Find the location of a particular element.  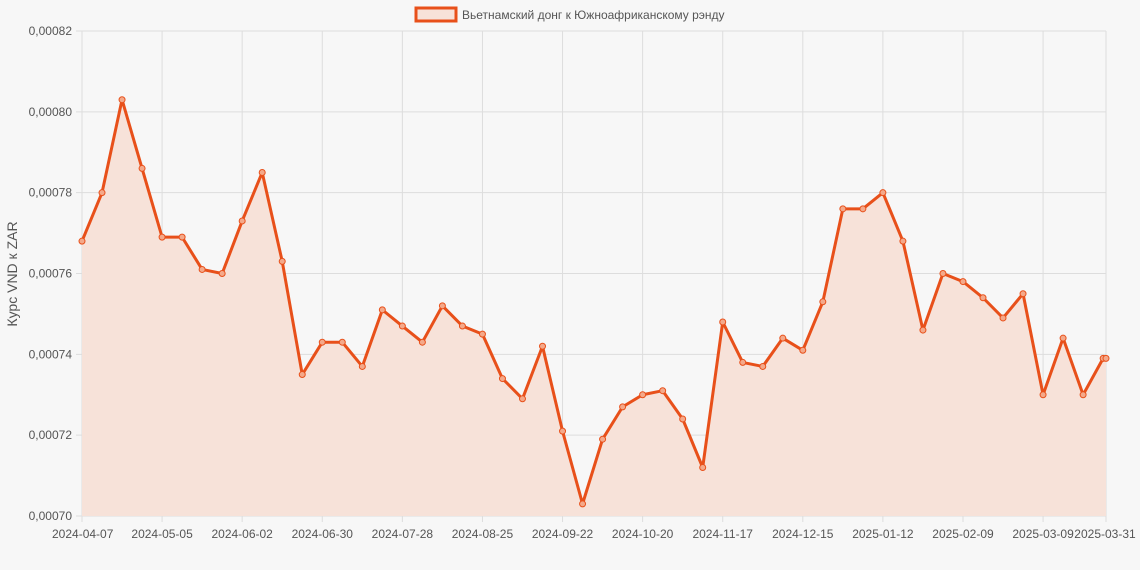

y-axis-label: Курс VND к ZAR is located at coordinates (12, 273).